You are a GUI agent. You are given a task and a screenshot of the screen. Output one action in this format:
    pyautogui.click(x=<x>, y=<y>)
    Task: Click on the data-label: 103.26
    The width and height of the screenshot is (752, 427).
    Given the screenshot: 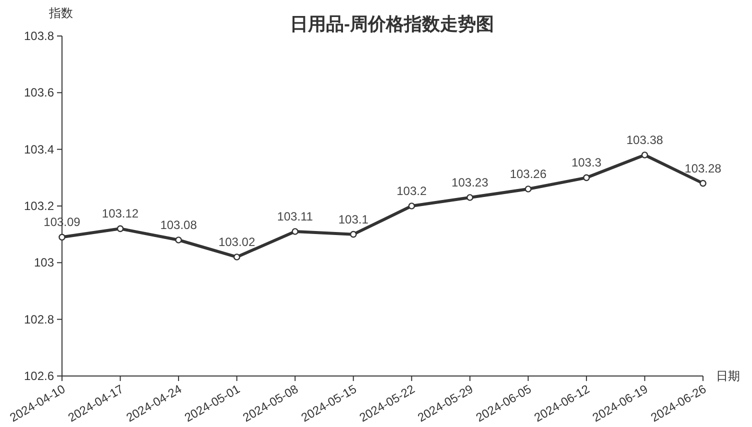 What is the action you would take?
    pyautogui.click(x=528, y=174)
    